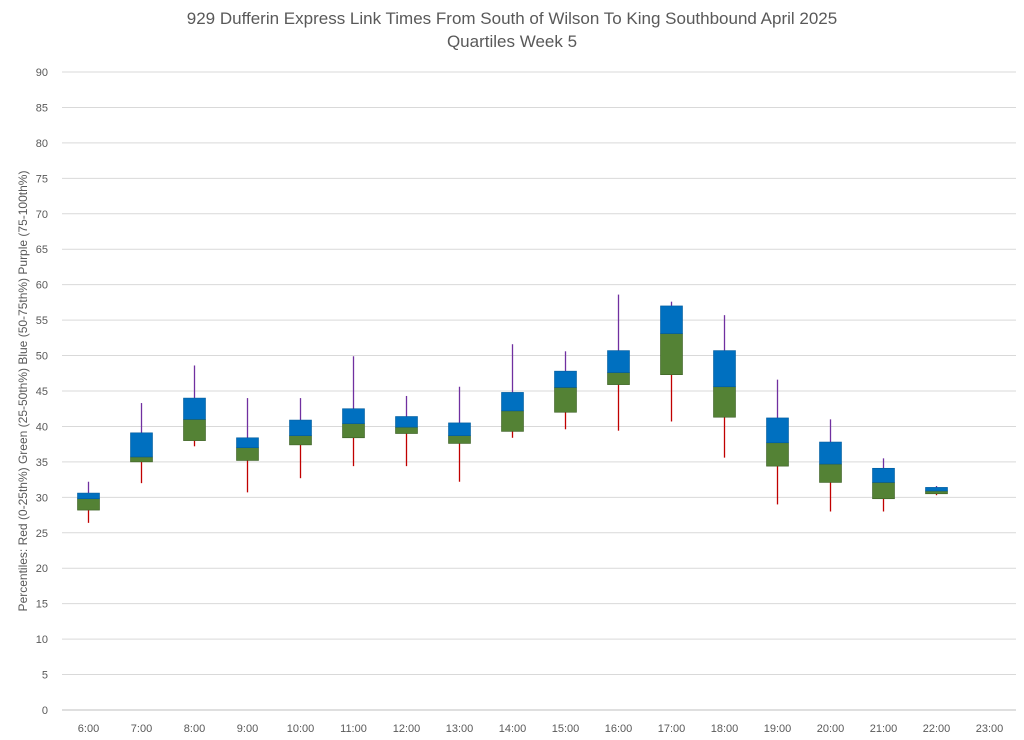  I want to click on y-tick-label: 90, so click(42, 73).